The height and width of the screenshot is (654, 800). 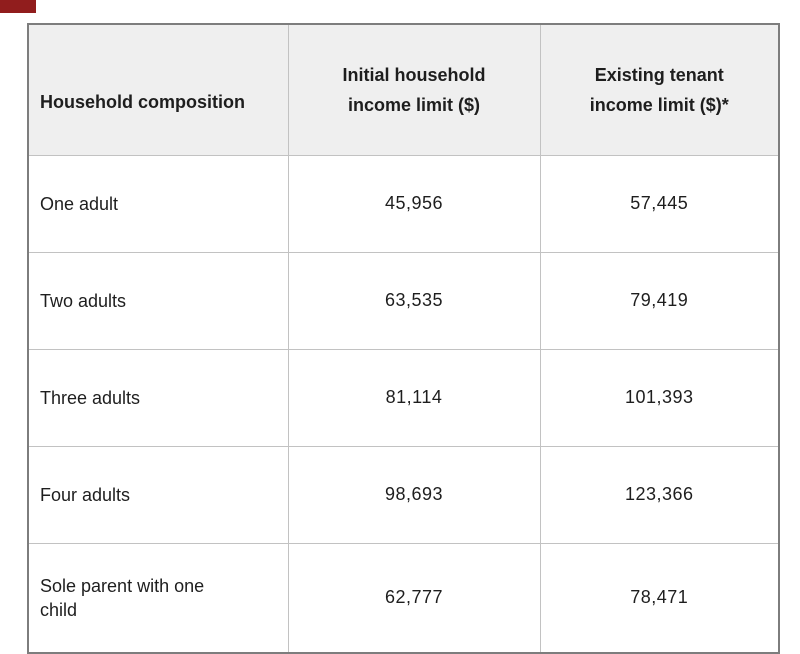 I want to click on table-row-one-adult: One adult 45,956 57,445, so click(x=403, y=203).